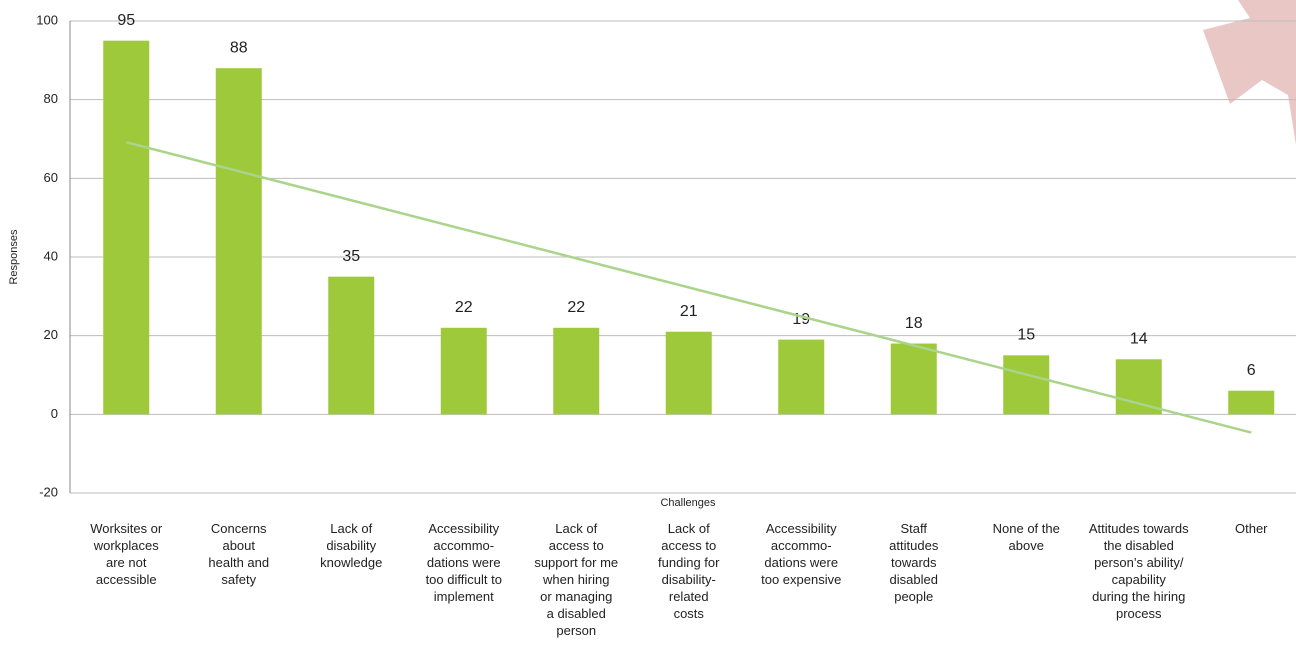 Image resolution: width=1296 pixels, height=648 pixels. Describe the element at coordinates (48, 491) in the screenshot. I see `y-tick-label: -20` at that location.